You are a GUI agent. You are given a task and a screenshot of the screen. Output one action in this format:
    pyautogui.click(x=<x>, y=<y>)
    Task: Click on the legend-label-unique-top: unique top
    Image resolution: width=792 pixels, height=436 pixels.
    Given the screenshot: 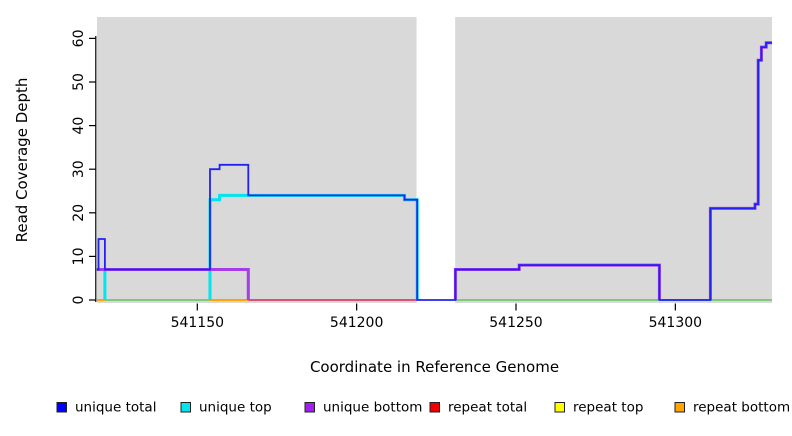 What is the action you would take?
    pyautogui.click(x=235, y=408)
    